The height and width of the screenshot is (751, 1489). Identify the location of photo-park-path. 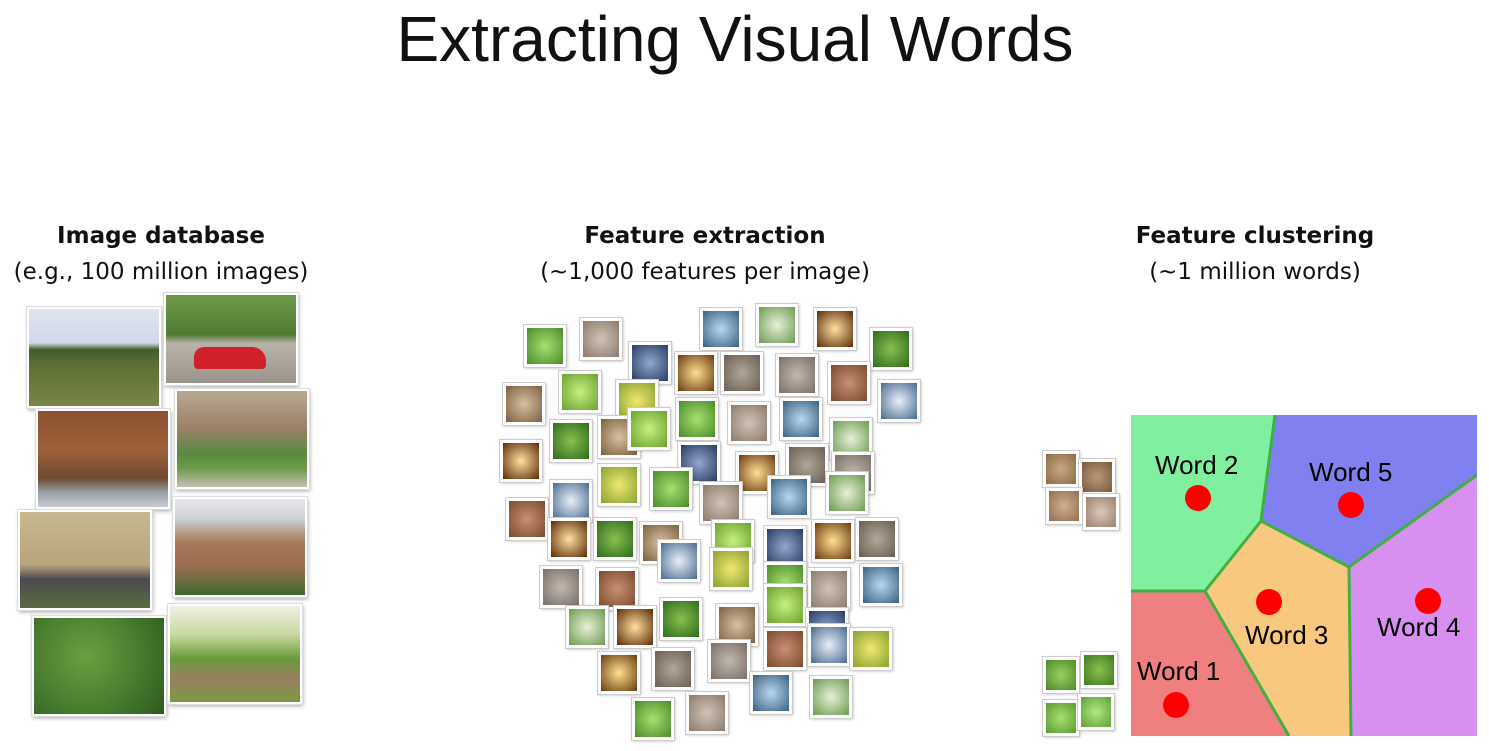
(235, 654).